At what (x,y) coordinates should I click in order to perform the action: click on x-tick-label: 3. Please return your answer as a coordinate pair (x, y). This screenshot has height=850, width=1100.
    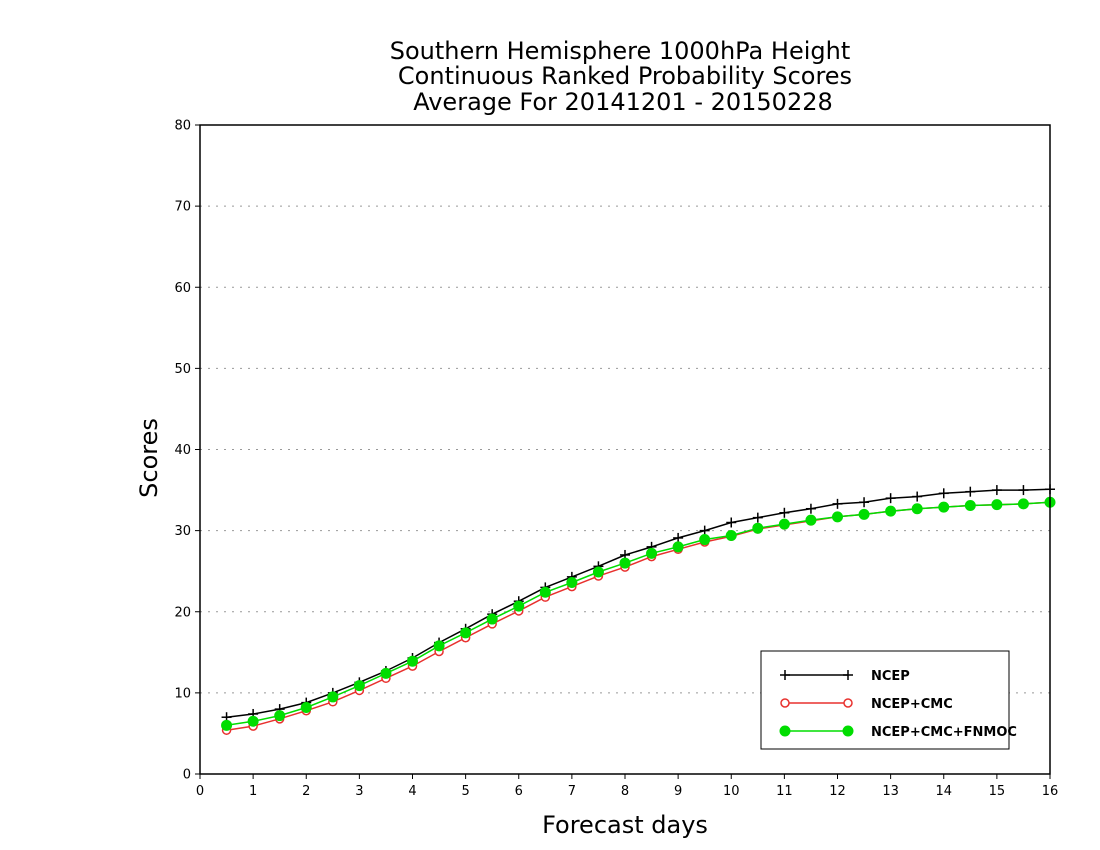
    Looking at the image, I should click on (359, 791).